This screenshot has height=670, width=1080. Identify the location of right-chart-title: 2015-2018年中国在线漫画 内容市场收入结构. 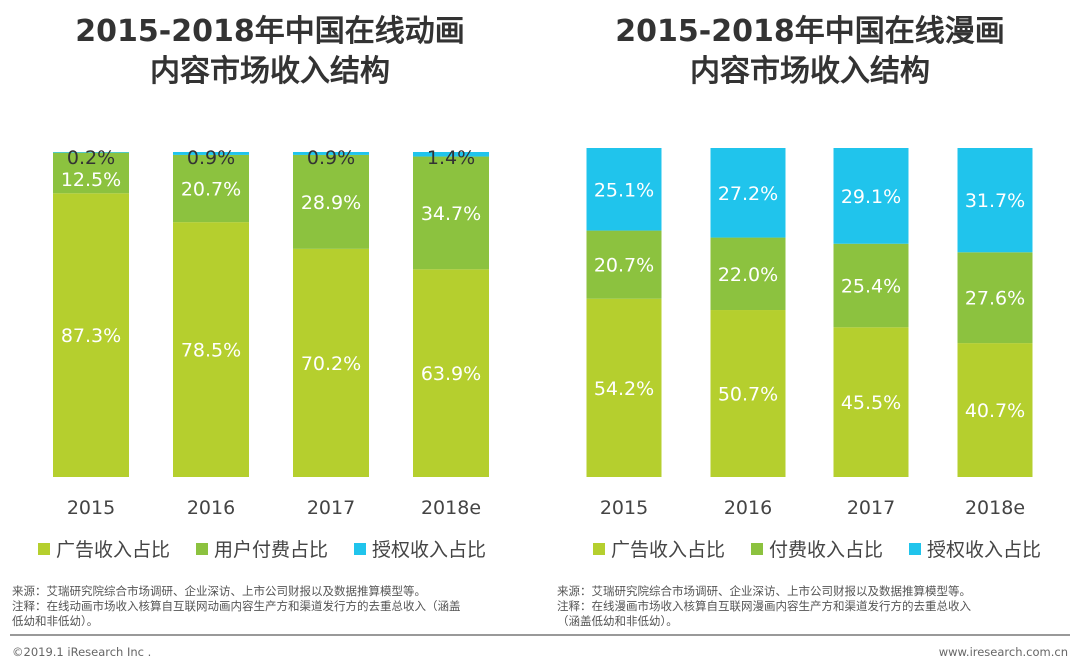
(810, 52).